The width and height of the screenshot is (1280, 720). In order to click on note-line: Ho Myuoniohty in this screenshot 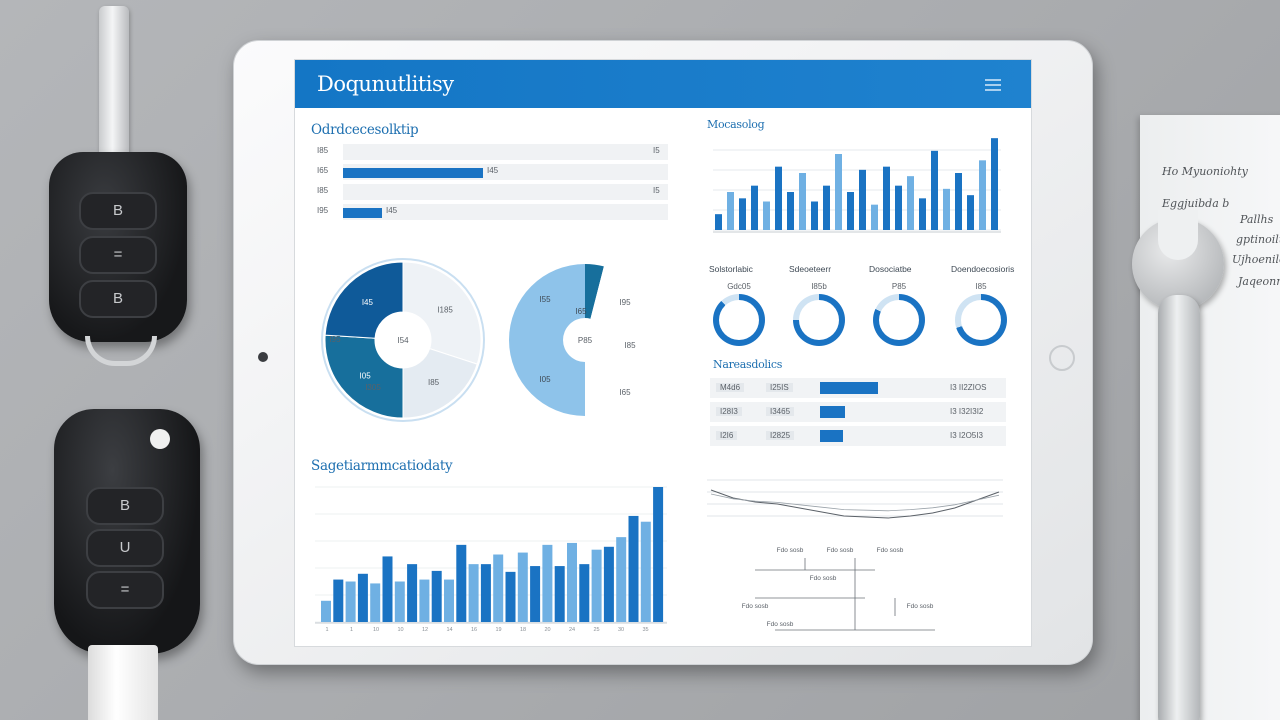, I will do `click(1205, 171)`.